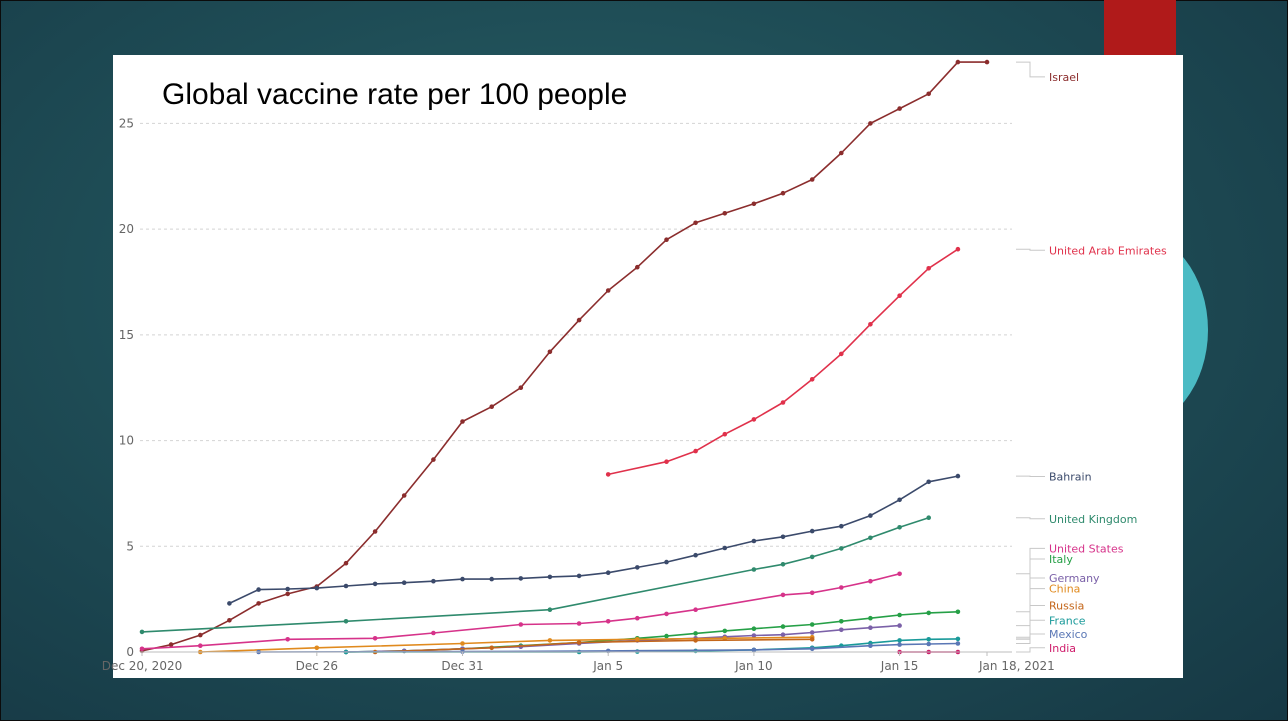 This screenshot has height=721, width=1288. I want to click on series-china, so click(506, 644).